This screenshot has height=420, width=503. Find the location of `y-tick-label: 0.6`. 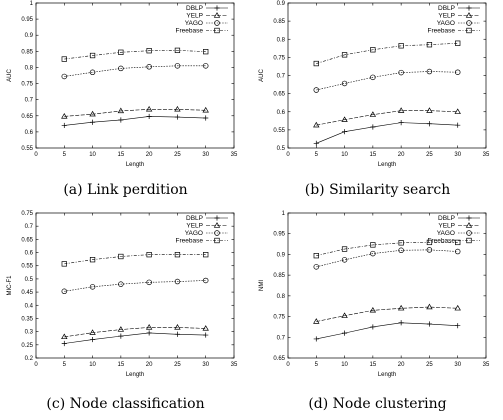

y-tick-label: 0.6 is located at coordinates (281, 113).